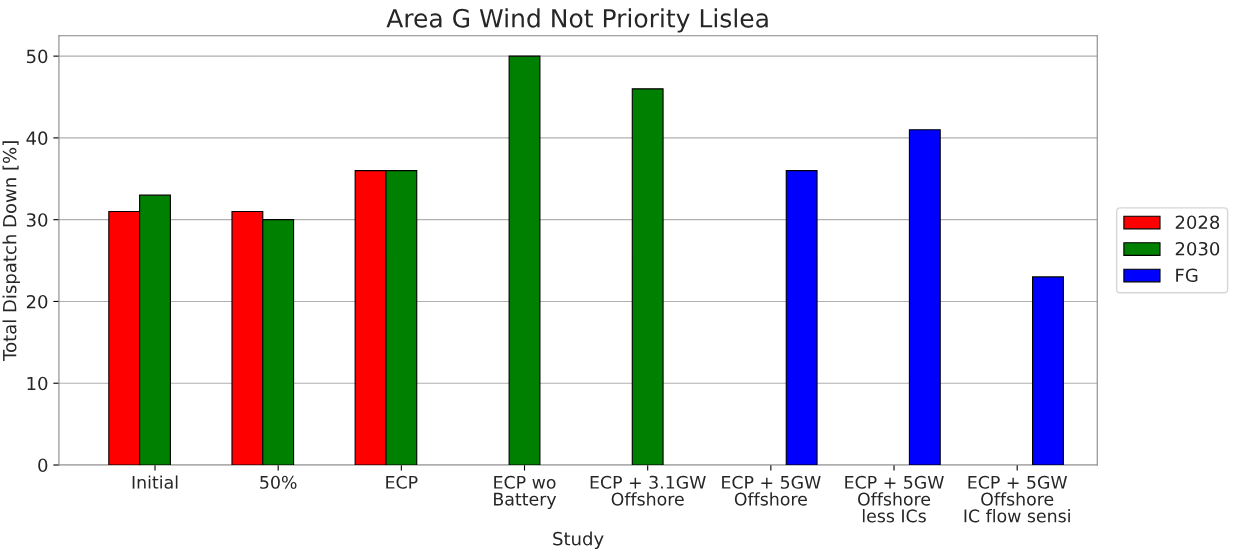  What do you see at coordinates (648, 490) in the screenshot?
I see `x-tick-label: ECP + 3.1GW Offshore` at bounding box center [648, 490].